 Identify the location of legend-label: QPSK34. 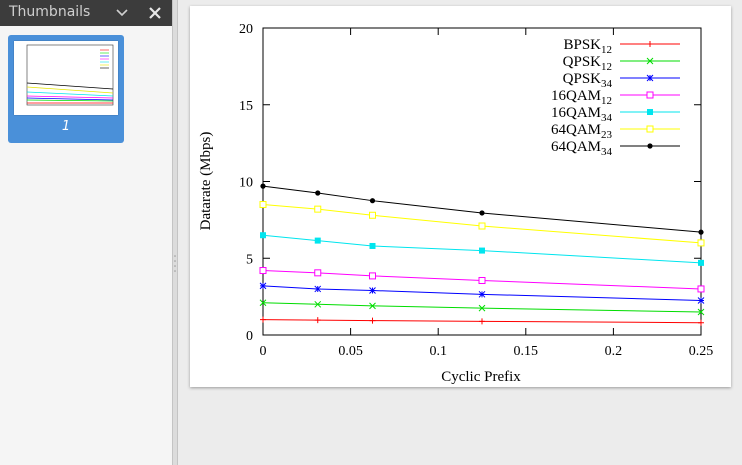
(588, 80).